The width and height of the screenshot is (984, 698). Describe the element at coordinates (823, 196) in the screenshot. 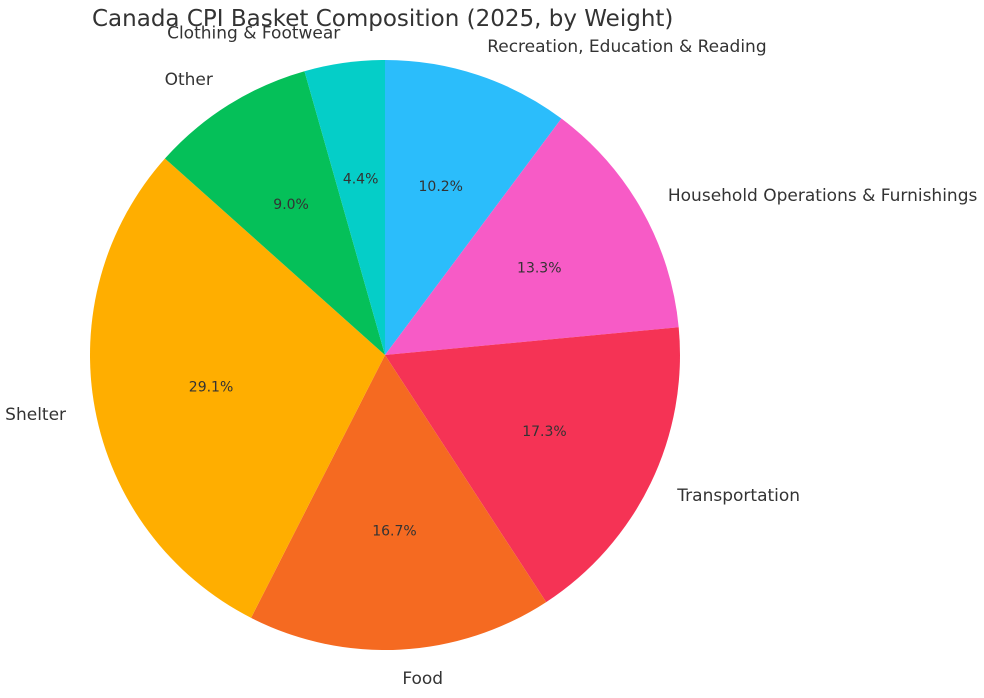

I see `slice-label-household-operations-furnishings: Household Operations & Furnishings` at that location.